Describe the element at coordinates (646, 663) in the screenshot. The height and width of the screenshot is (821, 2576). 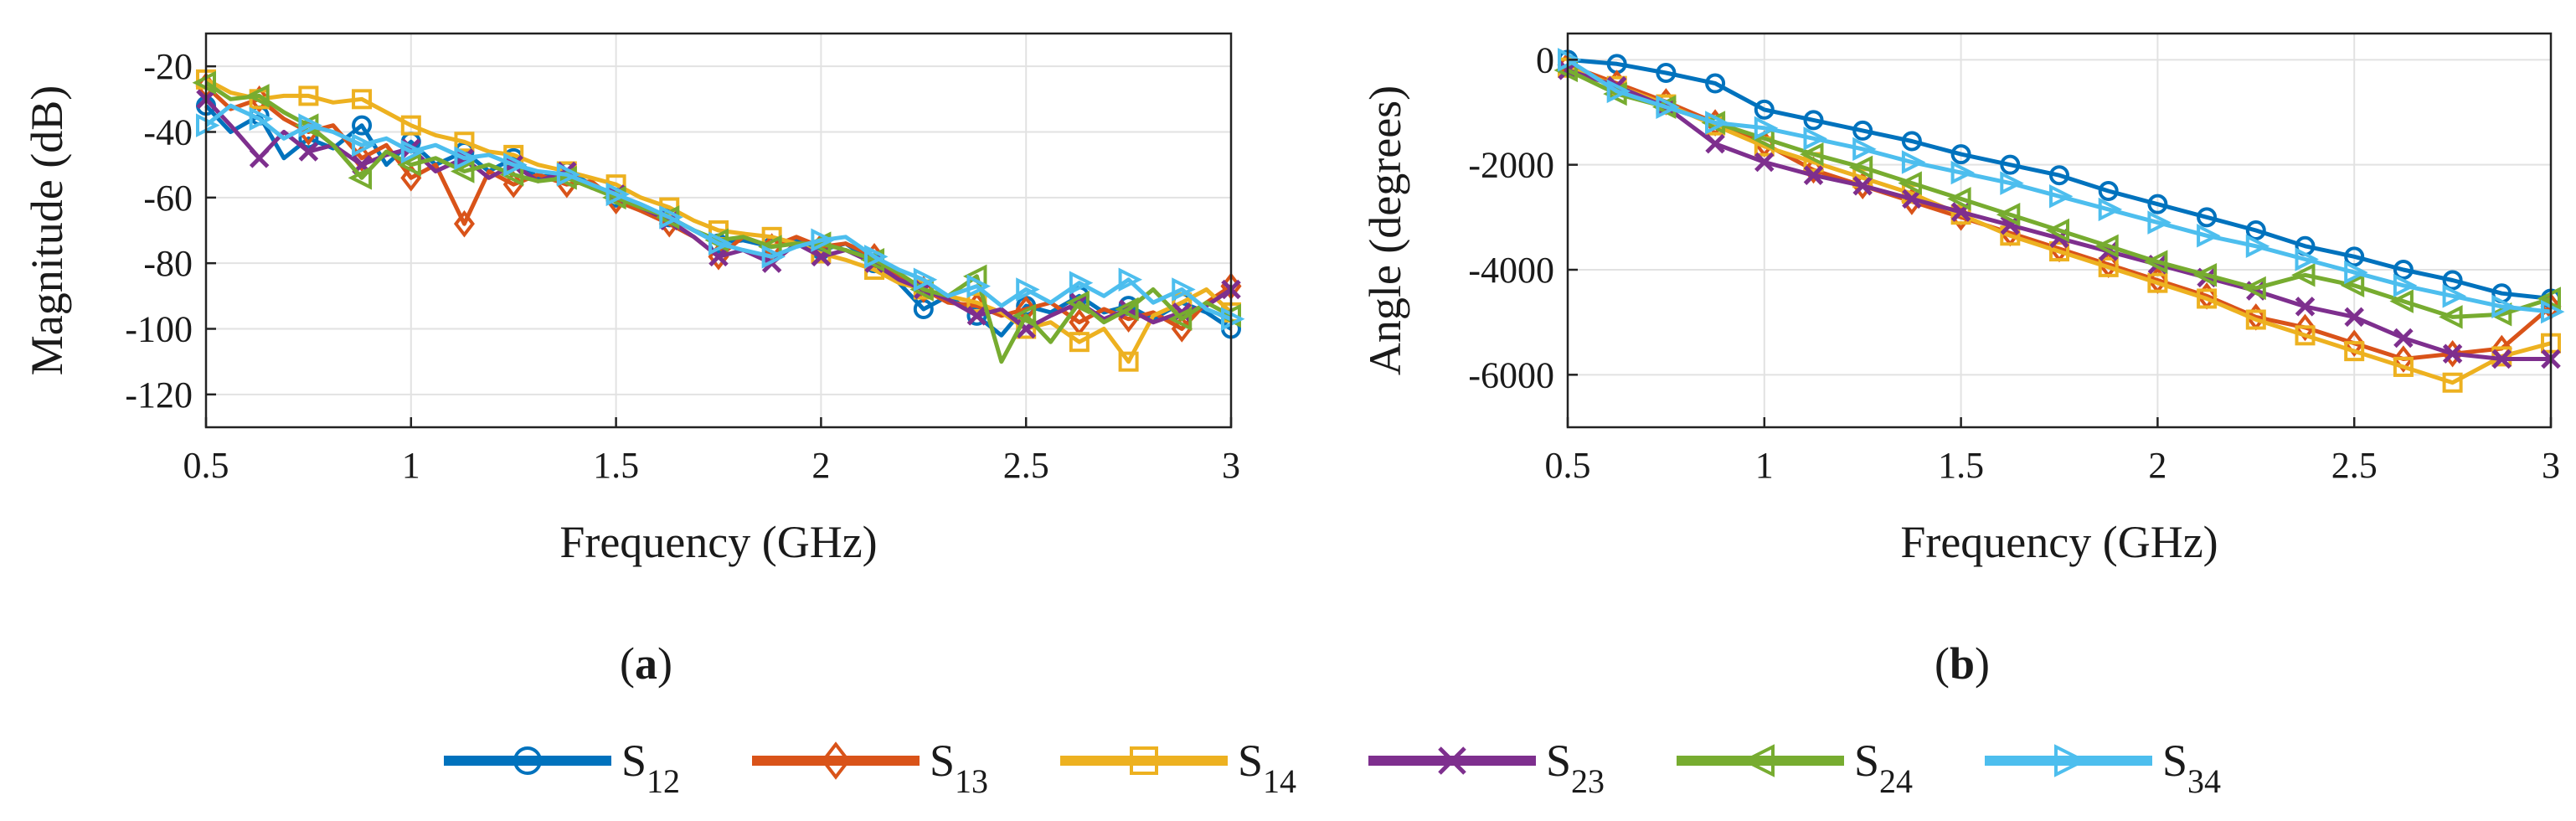
I see `chart-a-panel-label: (a)` at that location.